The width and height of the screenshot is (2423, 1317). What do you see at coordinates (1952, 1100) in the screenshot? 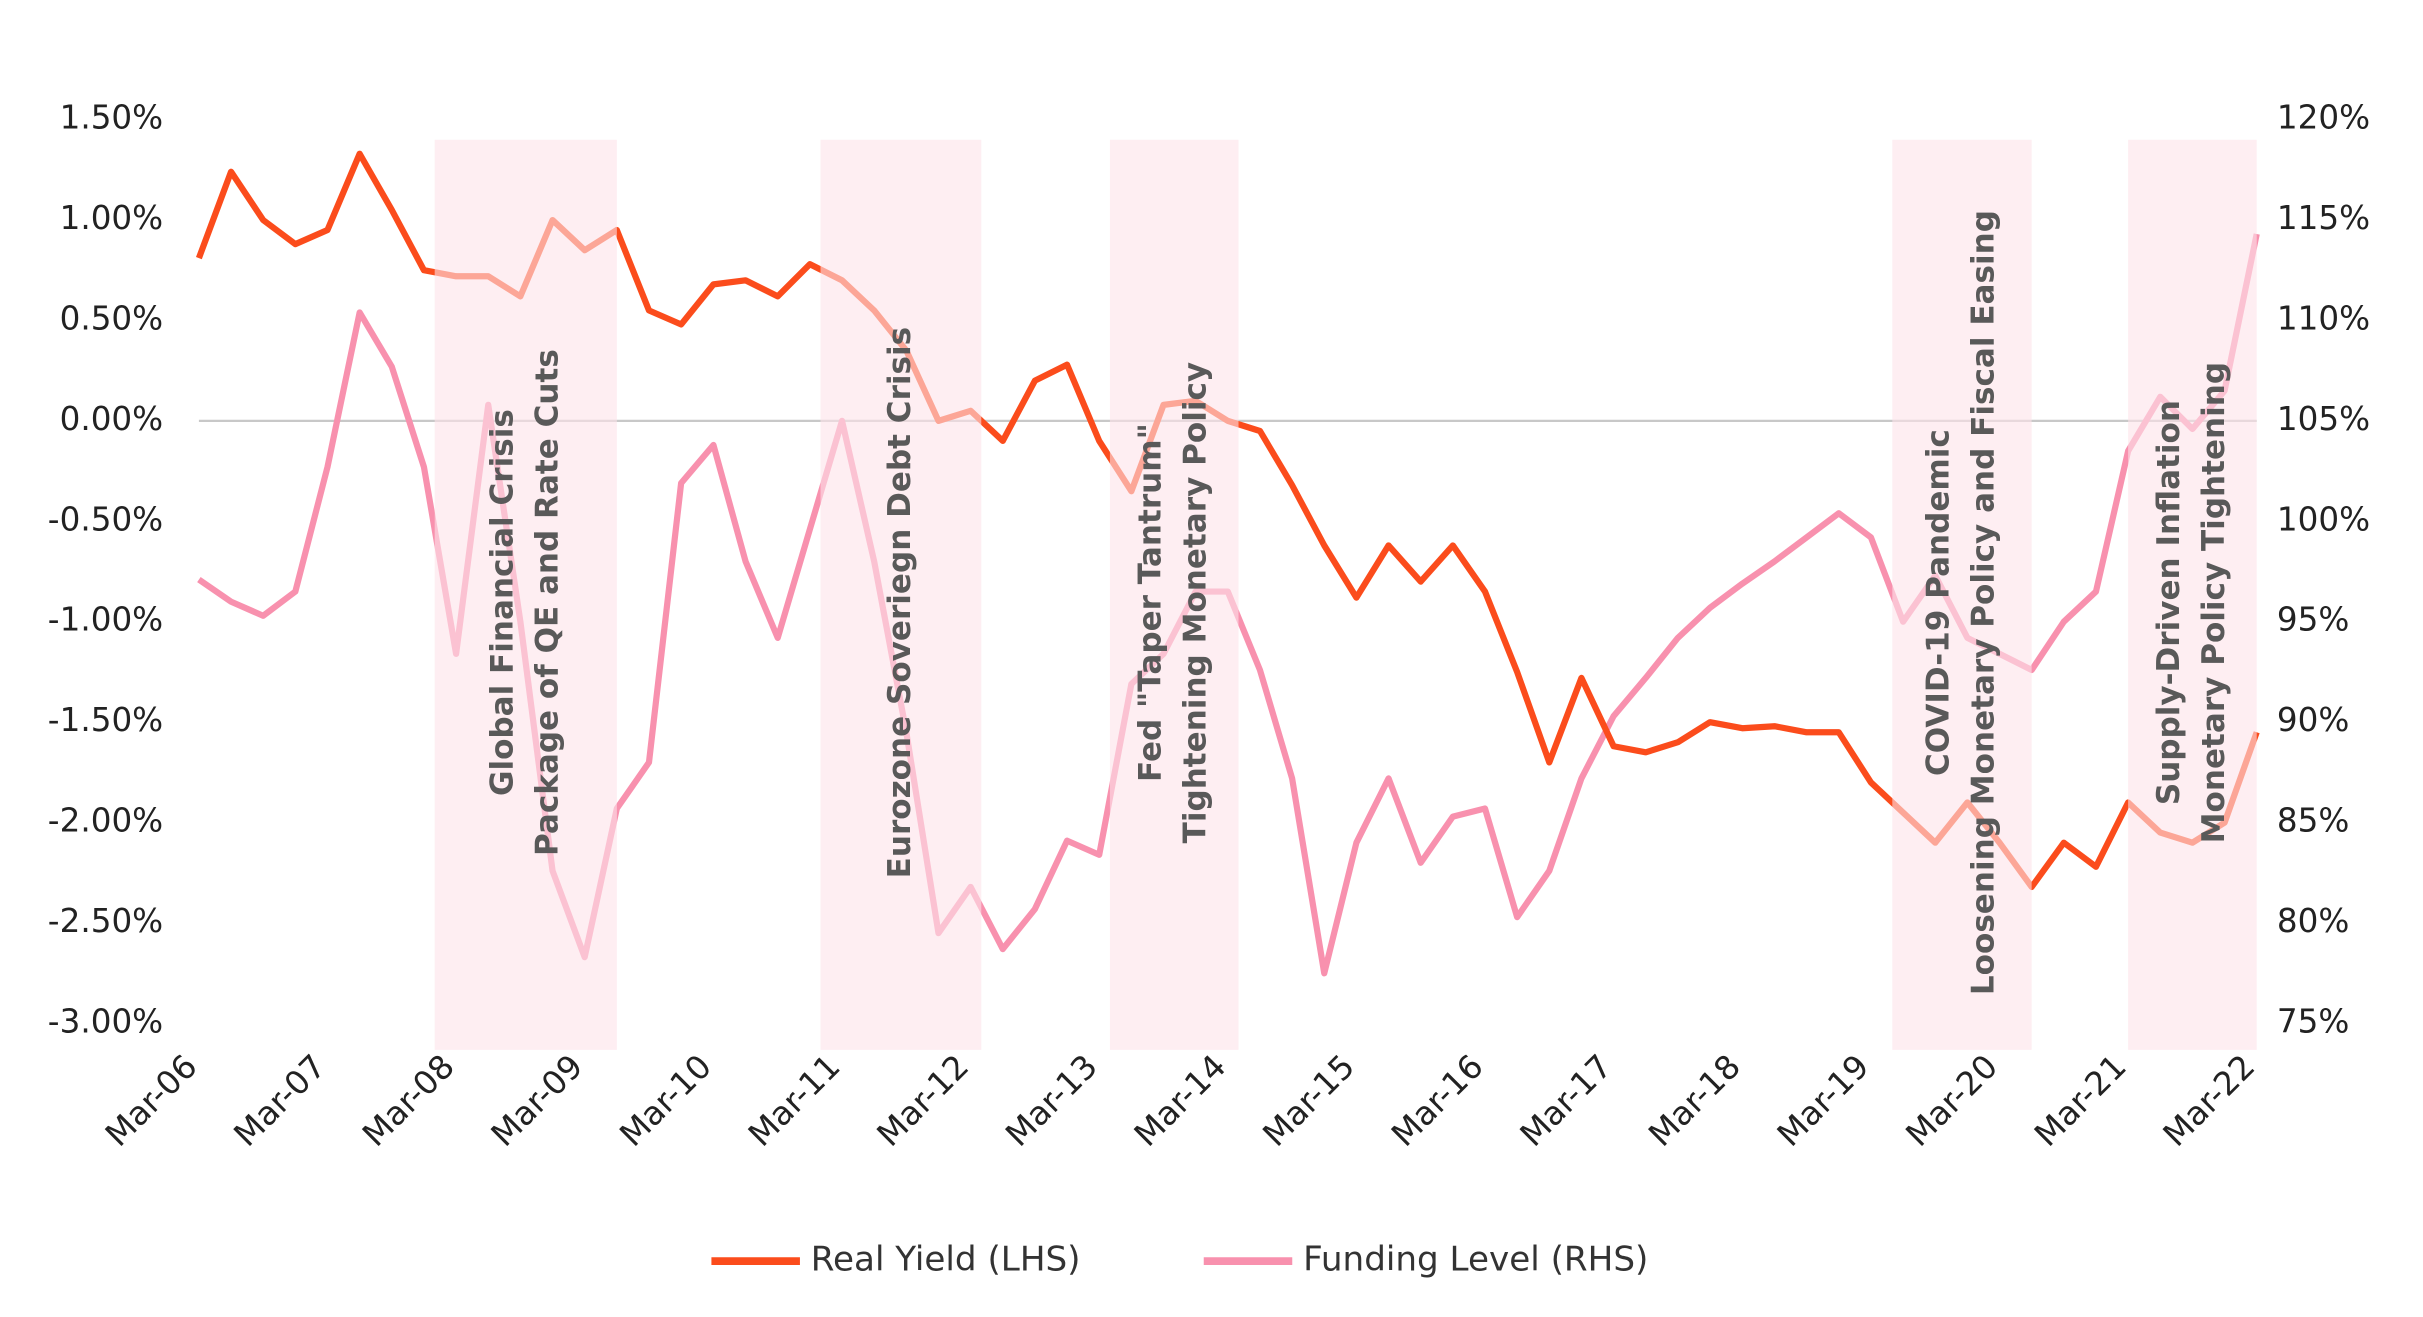
I see `x-tick-label: Mar-20` at bounding box center [1952, 1100].